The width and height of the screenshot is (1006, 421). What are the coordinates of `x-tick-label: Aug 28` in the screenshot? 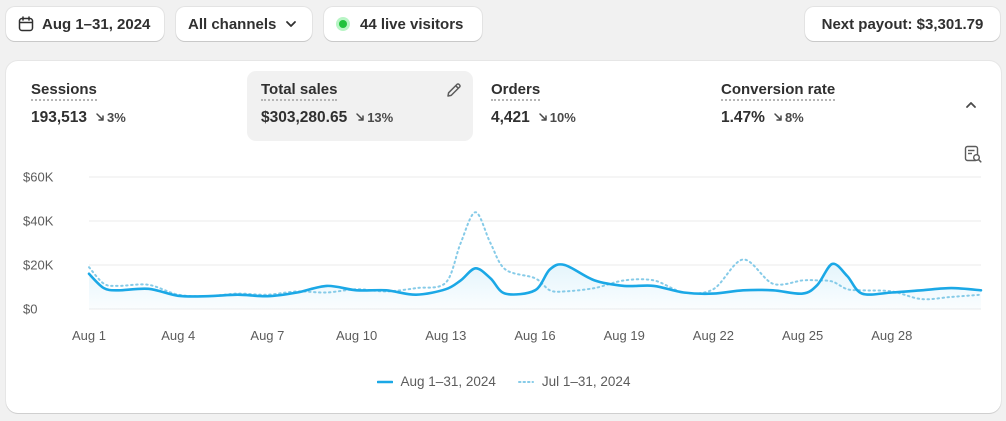 It's located at (891, 335).